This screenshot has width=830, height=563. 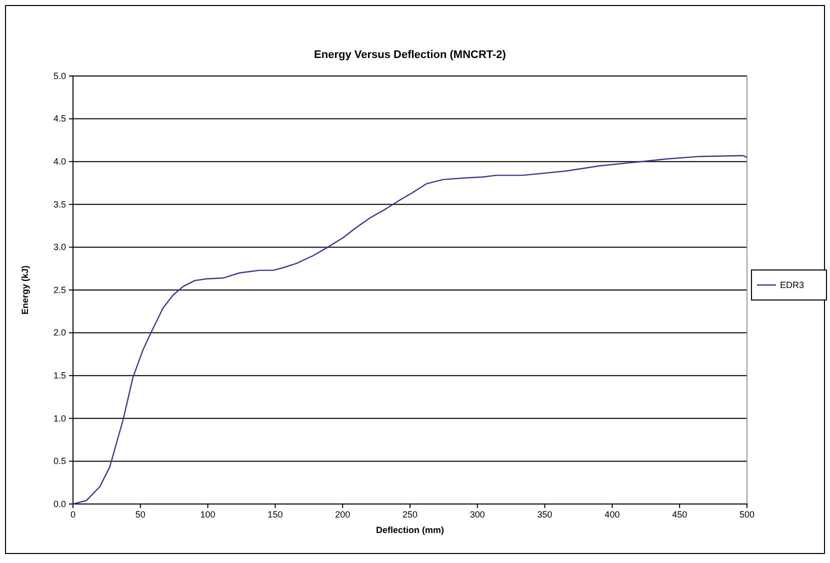 What do you see at coordinates (140, 514) in the screenshot?
I see `x-tick-label: 50` at bounding box center [140, 514].